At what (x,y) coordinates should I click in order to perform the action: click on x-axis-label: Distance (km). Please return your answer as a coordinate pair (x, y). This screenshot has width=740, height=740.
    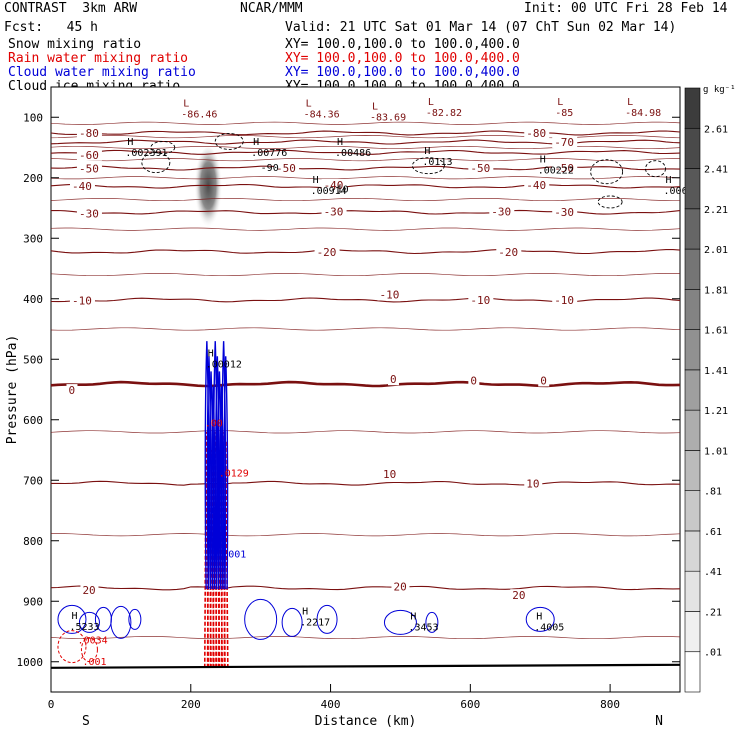
    Looking at the image, I should click on (366, 721).